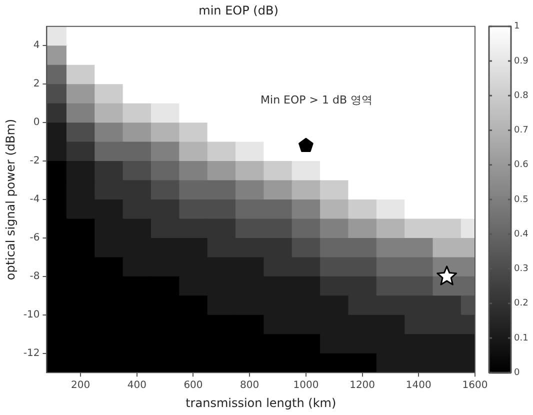  What do you see at coordinates (250, 386) in the screenshot?
I see `x-tick-label: 800` at bounding box center [250, 386].